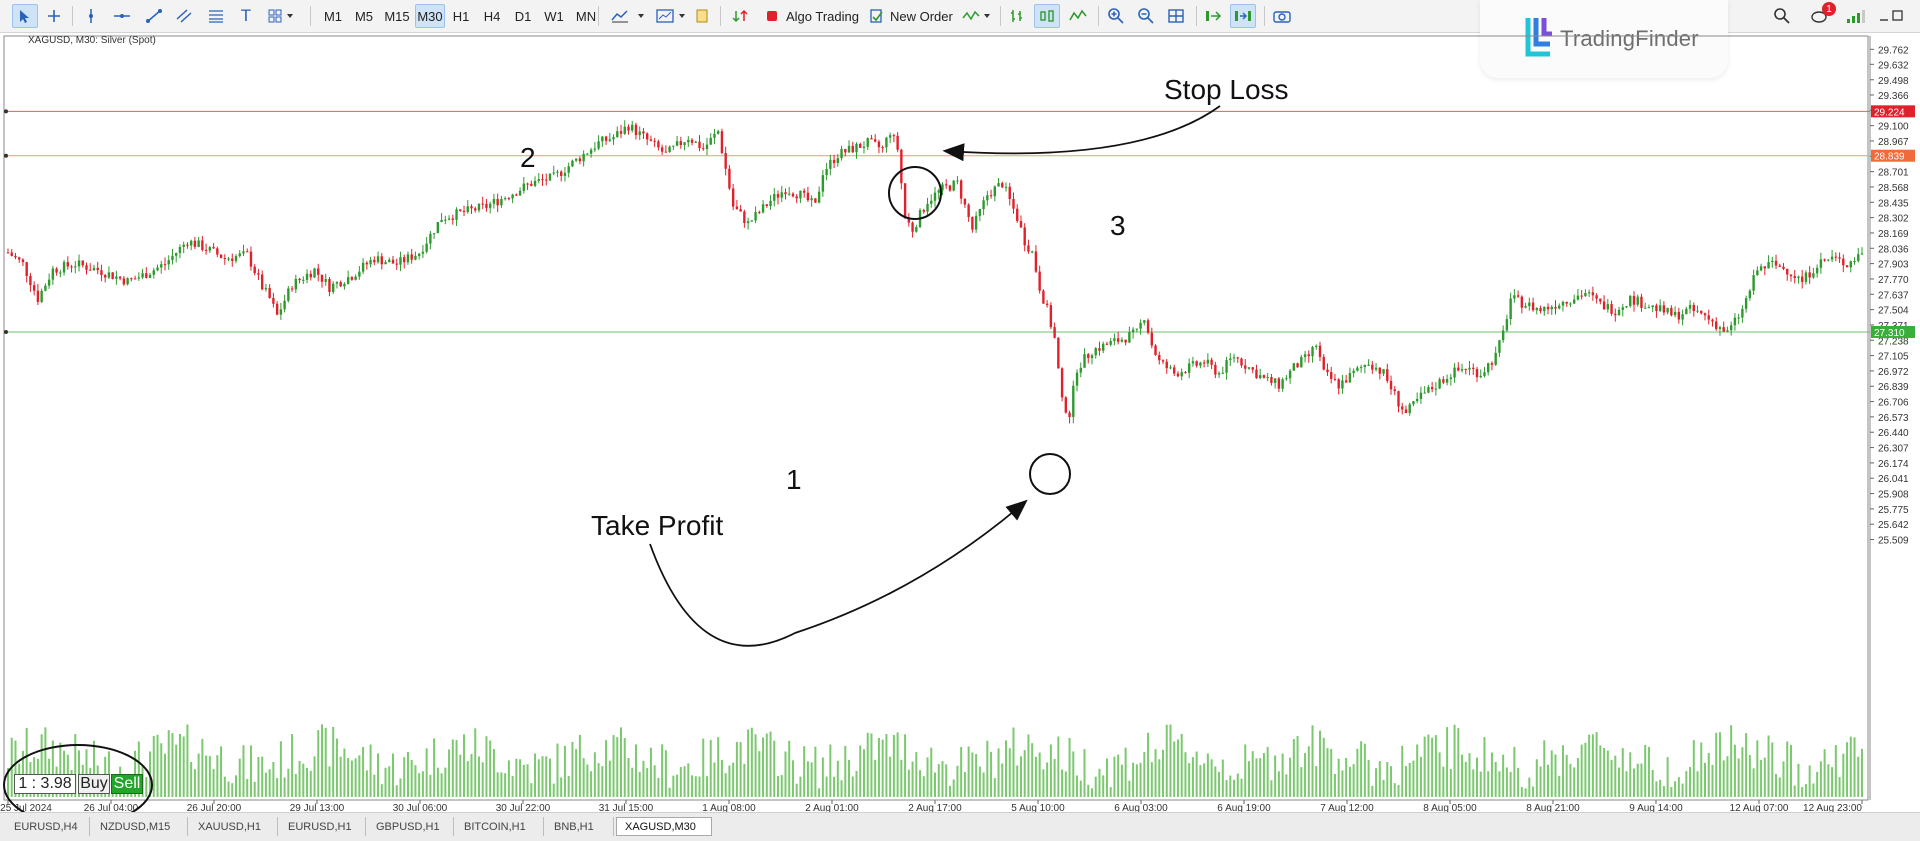 The width and height of the screenshot is (1920, 841). What do you see at coordinates (629, 16) in the screenshot?
I see `chart-type-dropdown` at bounding box center [629, 16].